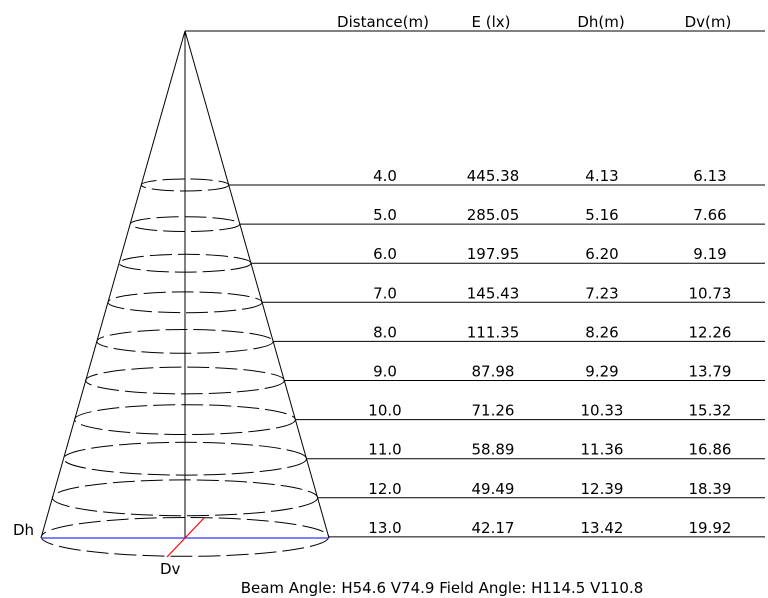 This screenshot has width=768, height=598. I want to click on cell-dh: 10.33, so click(602, 411).